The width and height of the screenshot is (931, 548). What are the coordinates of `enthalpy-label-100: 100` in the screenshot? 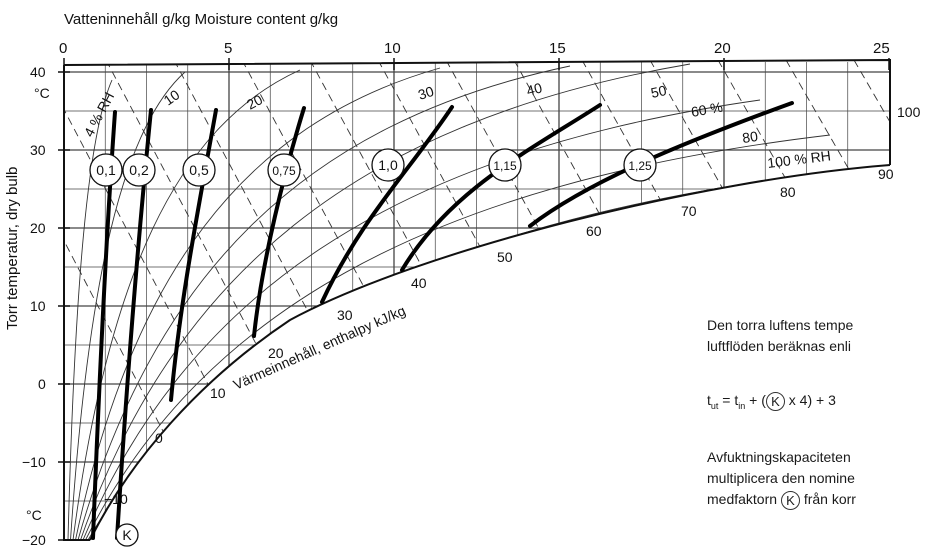 It's located at (909, 112).